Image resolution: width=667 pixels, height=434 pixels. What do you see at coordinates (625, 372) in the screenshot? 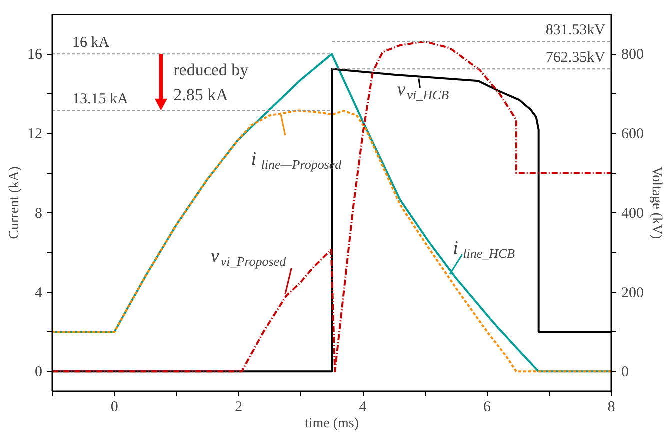
I see `y2-tick-label: 0` at bounding box center [625, 372].